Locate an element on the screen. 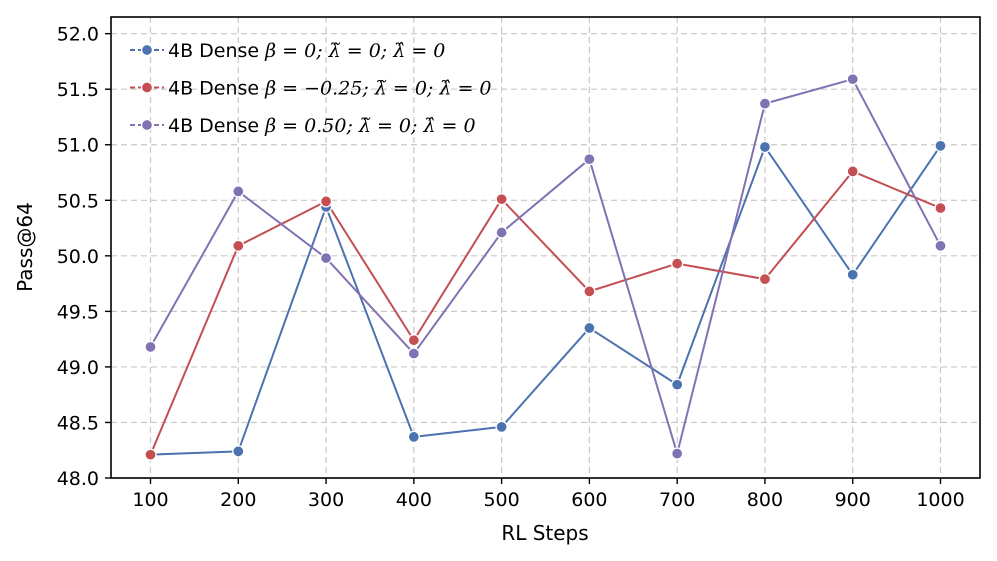 The width and height of the screenshot is (997, 561). legend-label: 4B Dense β = −0.25; λ̃ = 0; λ̂ = 0 is located at coordinates (330, 89).